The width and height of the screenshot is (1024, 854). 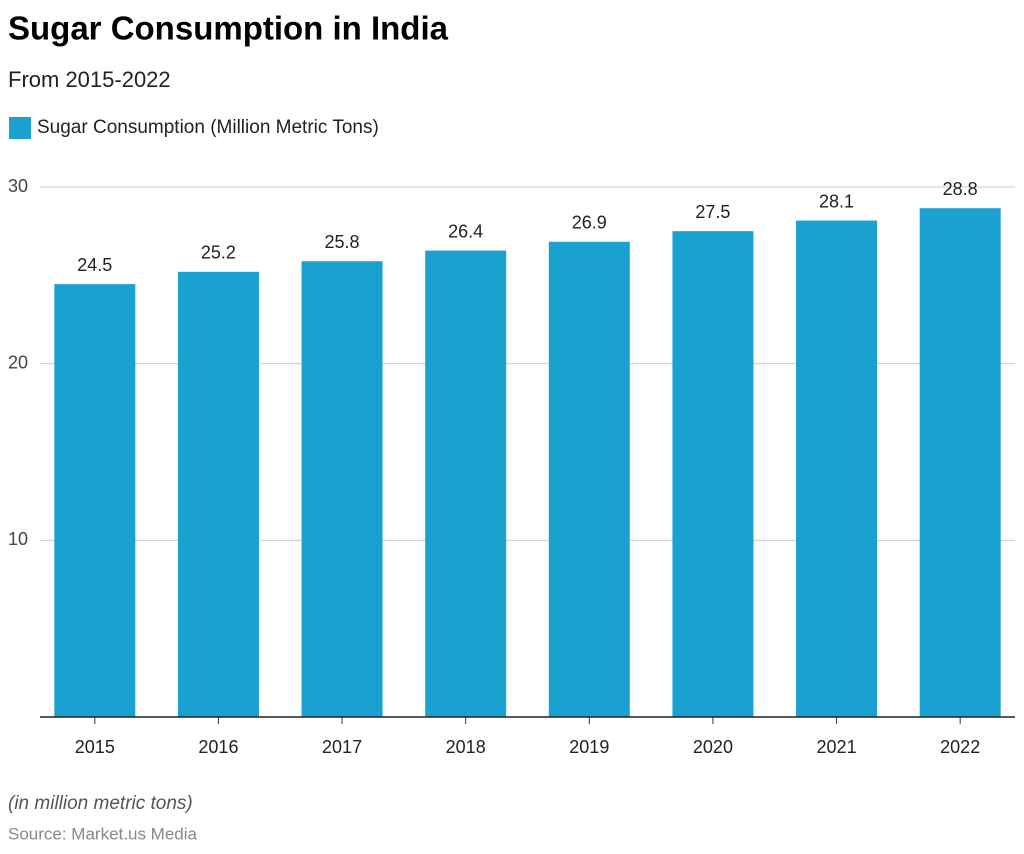 What do you see at coordinates (960, 189) in the screenshot?
I see `value-label: 28.8` at bounding box center [960, 189].